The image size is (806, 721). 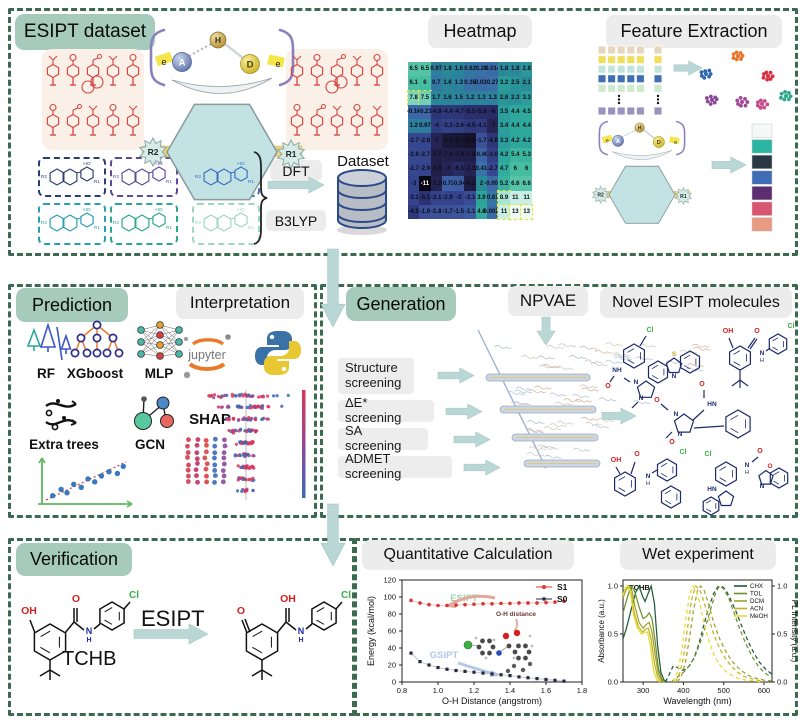 What do you see at coordinates (260, 198) in the screenshot?
I see `curly-brace` at bounding box center [260, 198].